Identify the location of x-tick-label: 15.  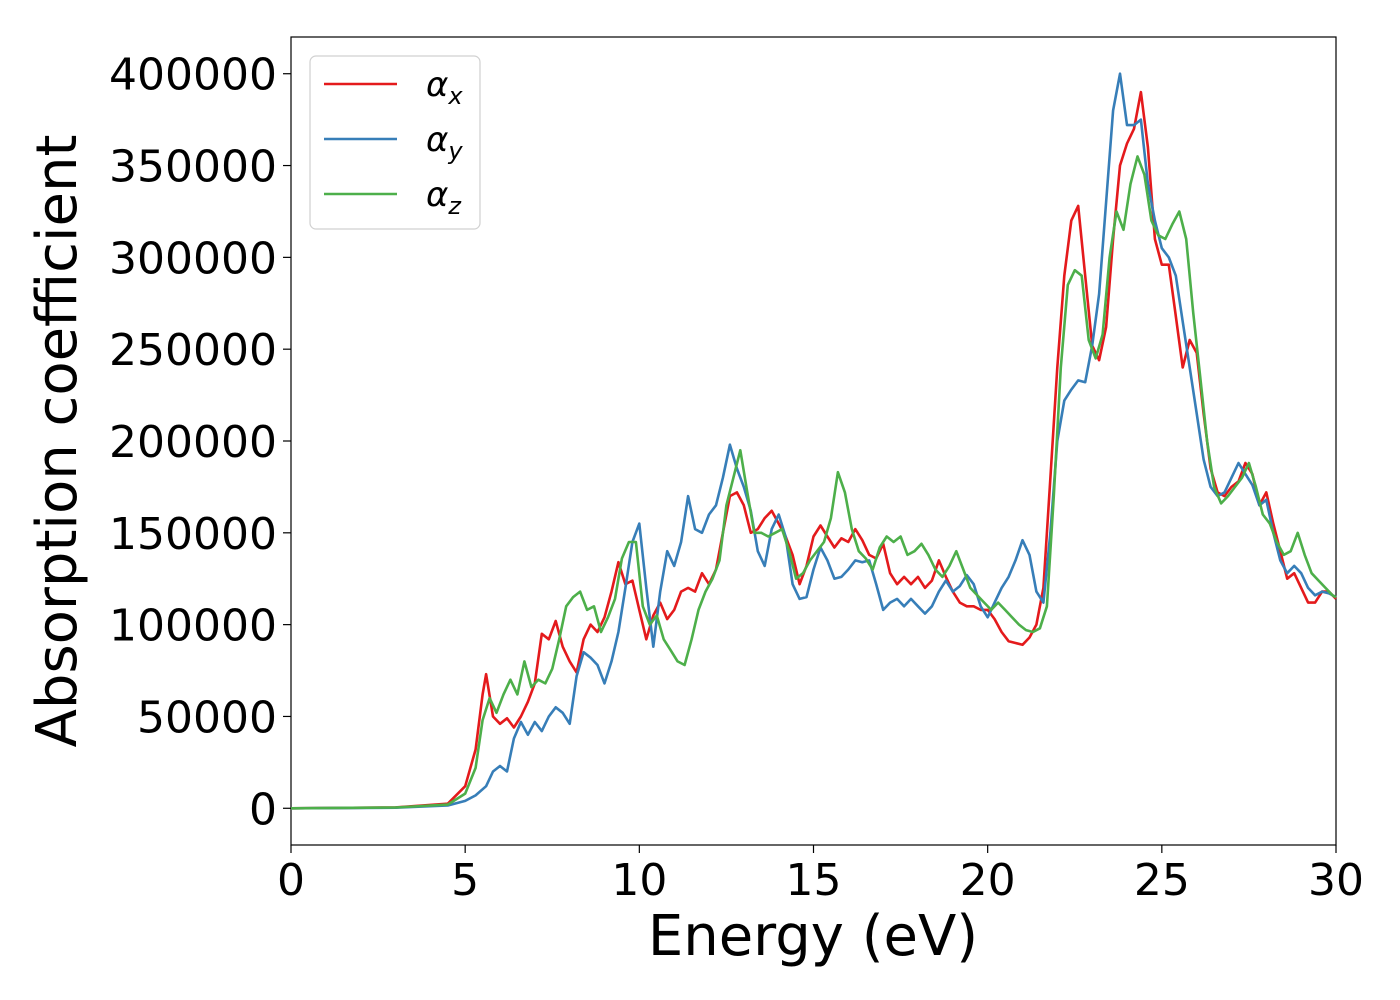
(814, 880).